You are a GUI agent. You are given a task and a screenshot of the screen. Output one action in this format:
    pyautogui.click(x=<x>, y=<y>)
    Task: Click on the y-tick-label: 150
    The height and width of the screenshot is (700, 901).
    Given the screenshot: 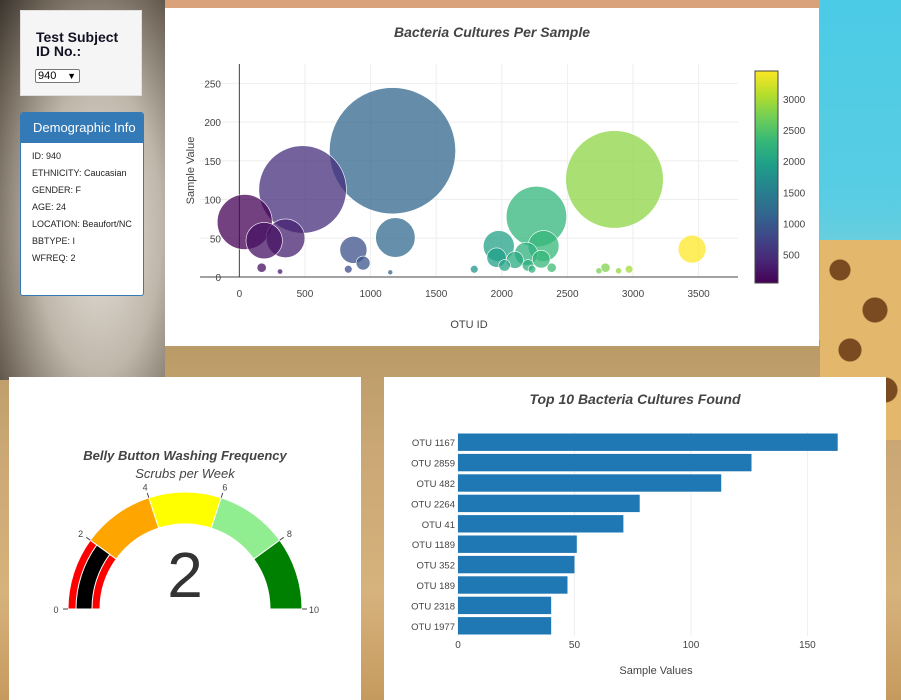 What is the action you would take?
    pyautogui.click(x=212, y=162)
    